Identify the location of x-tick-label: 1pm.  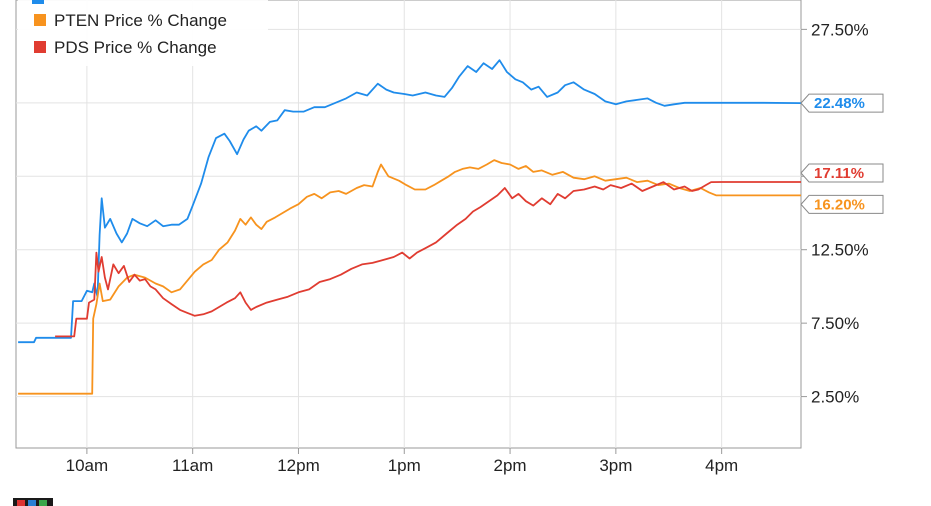
(404, 465).